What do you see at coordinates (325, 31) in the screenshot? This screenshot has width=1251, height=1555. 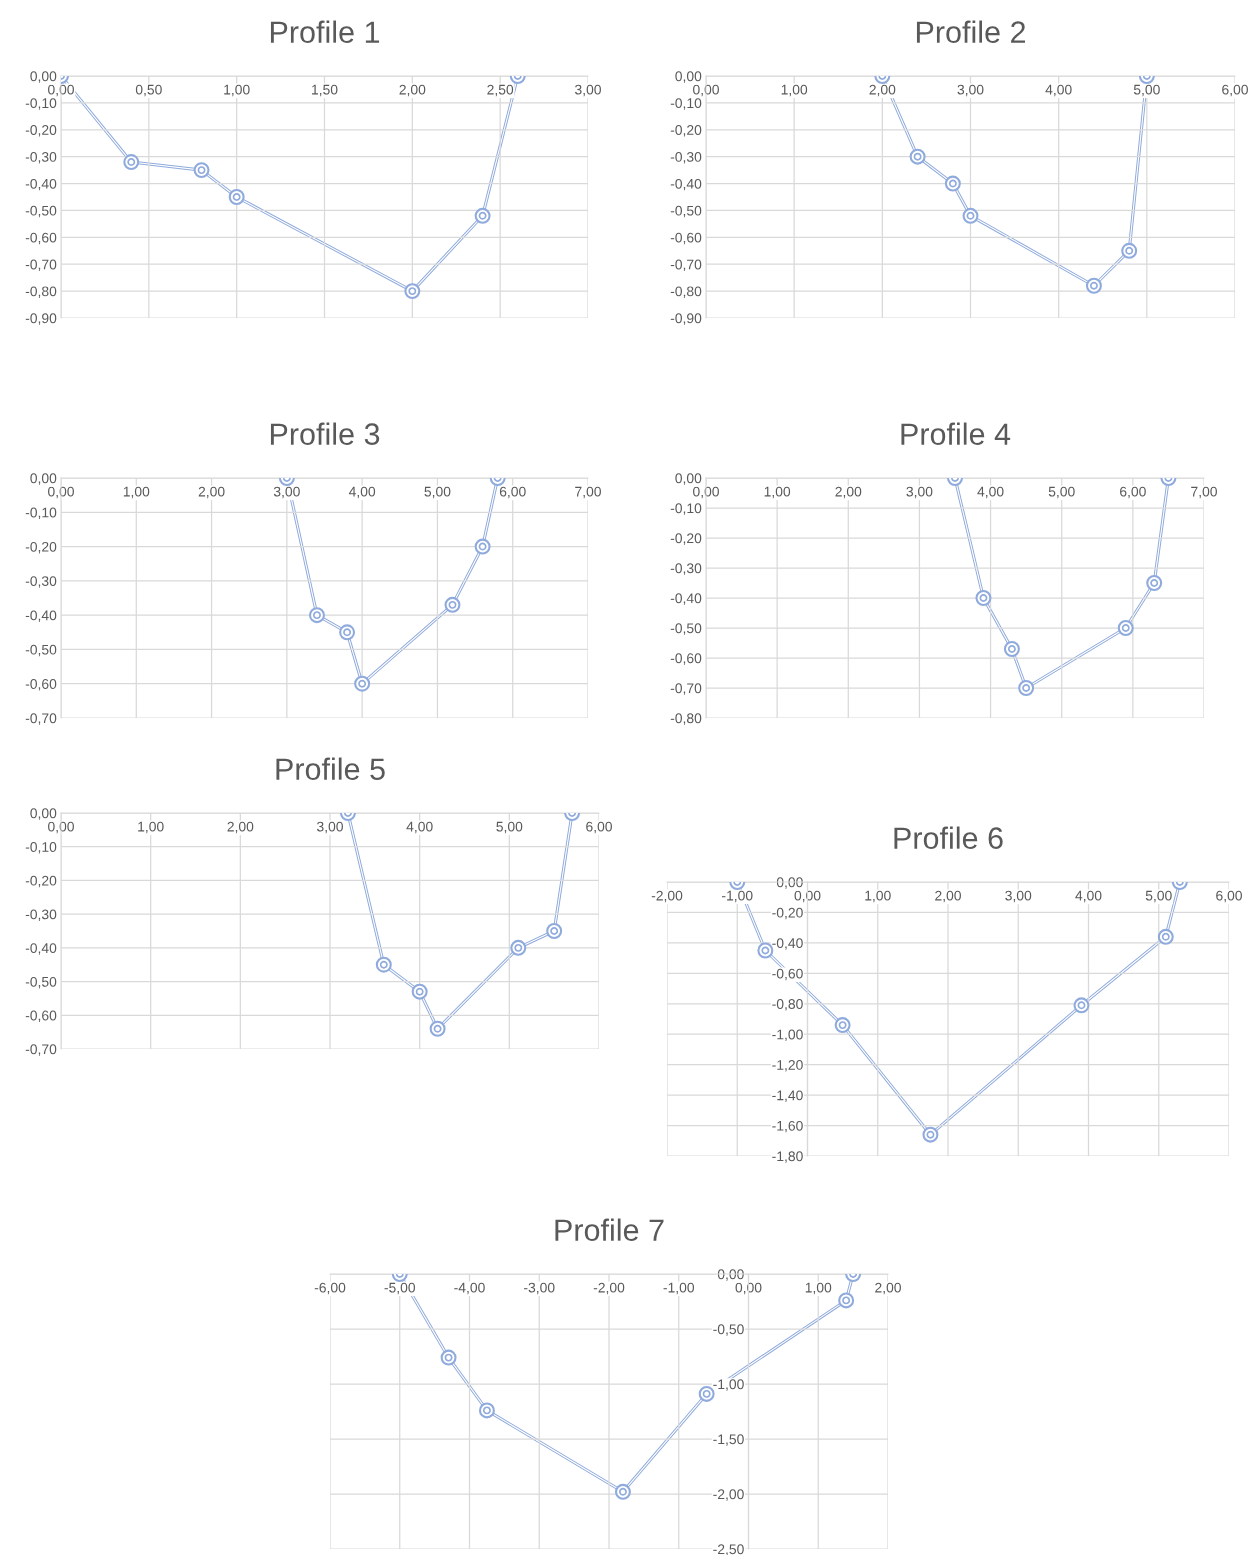 I see `chart-title: Profile 1` at bounding box center [325, 31].